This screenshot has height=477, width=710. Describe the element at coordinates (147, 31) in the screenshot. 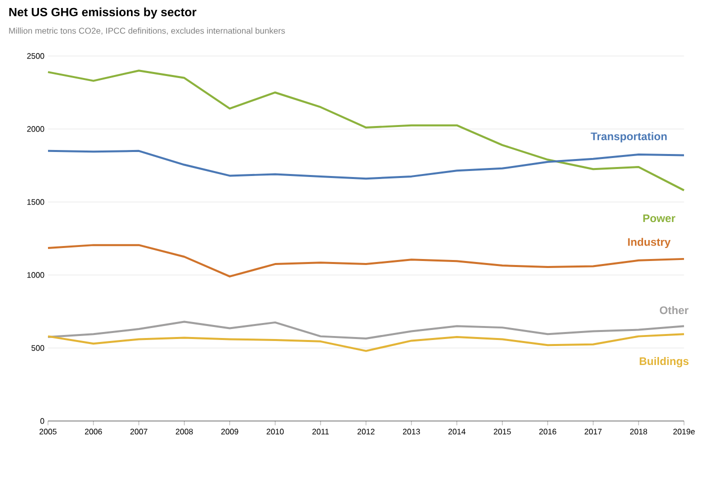

I see `chart-subtitle: Million metric tons CO2e, IPCC definitions, excludes international bunkers` at that location.